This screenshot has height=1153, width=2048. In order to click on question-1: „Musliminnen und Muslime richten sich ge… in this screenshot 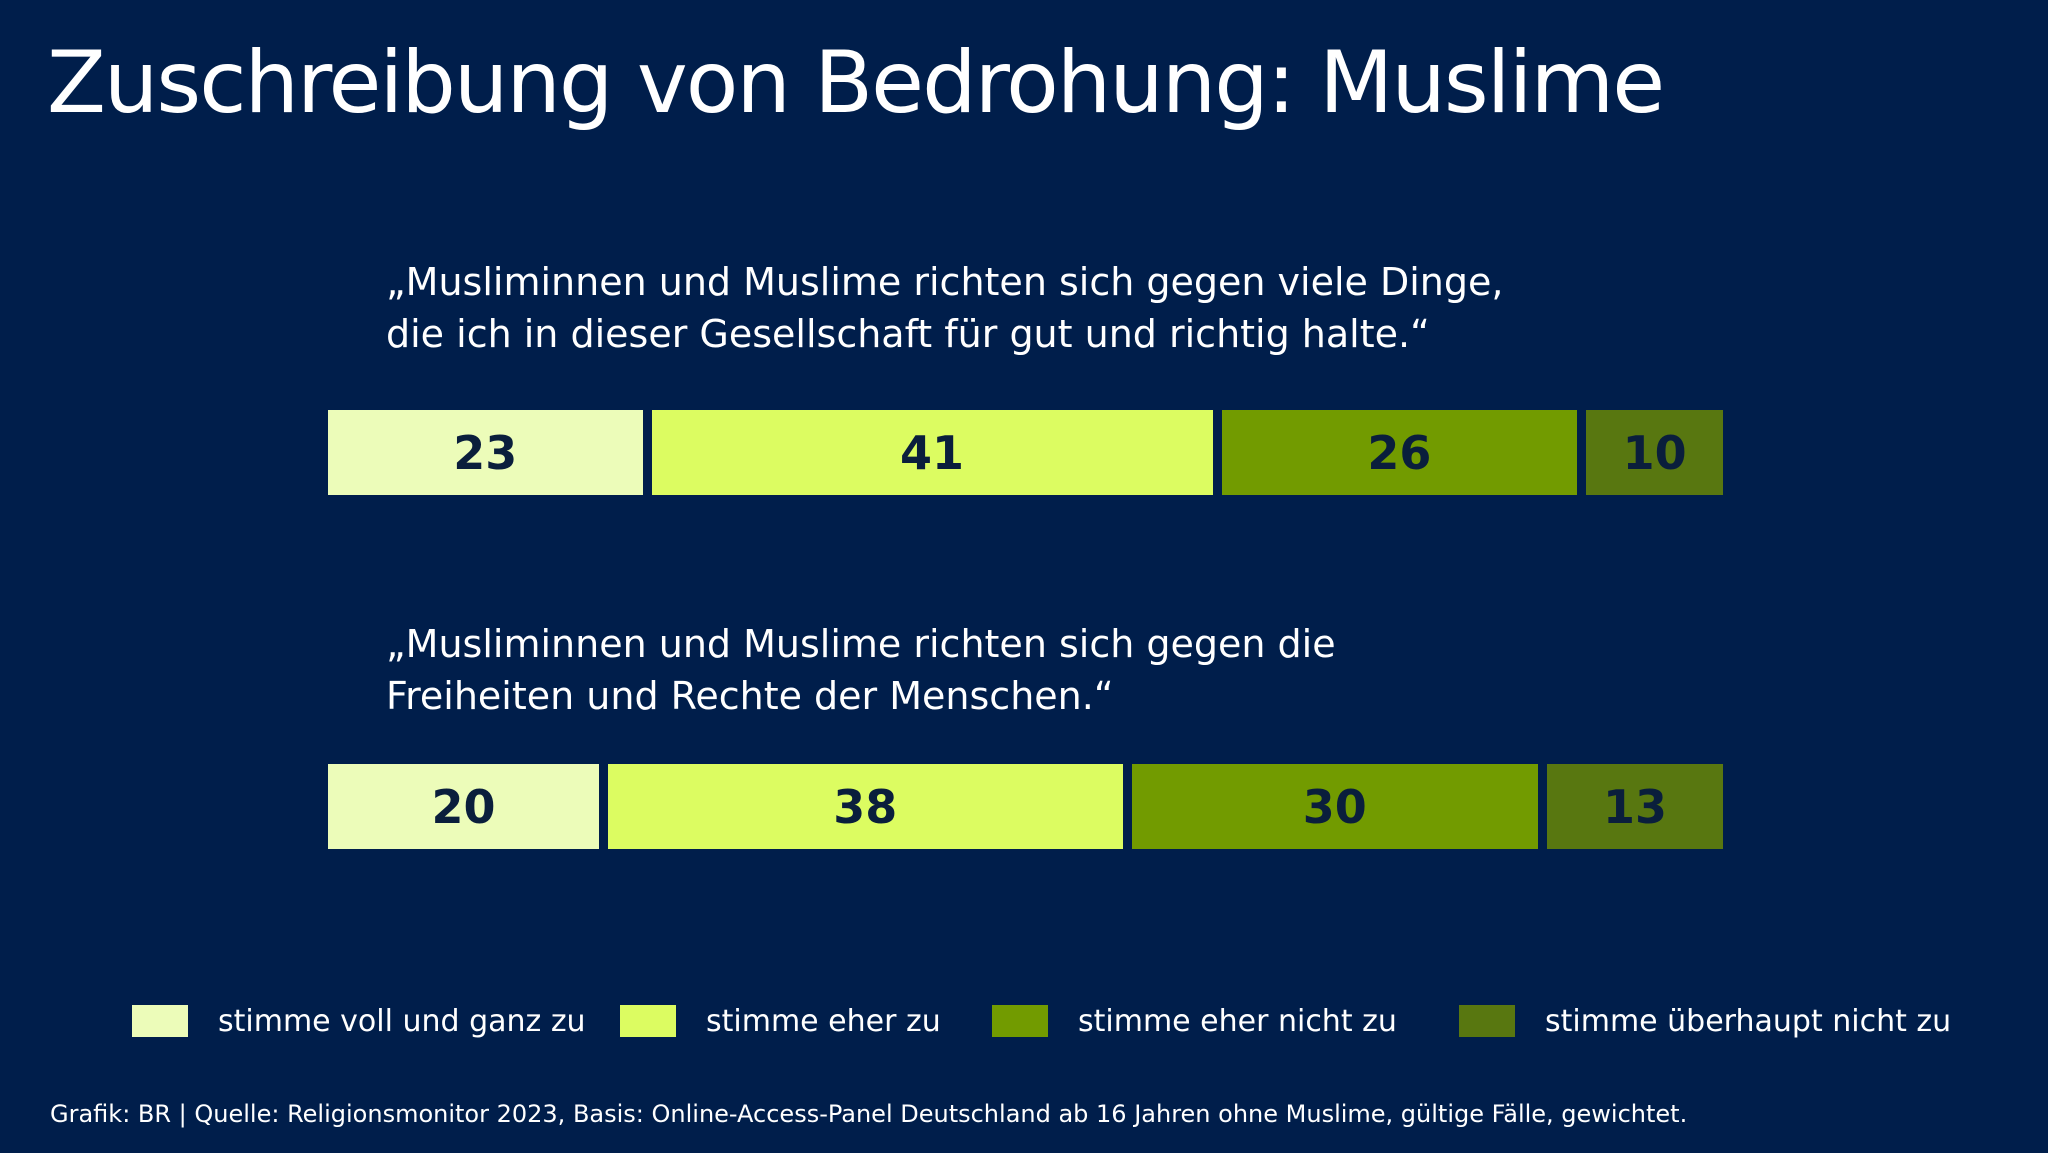, I will do `click(944, 308)`.